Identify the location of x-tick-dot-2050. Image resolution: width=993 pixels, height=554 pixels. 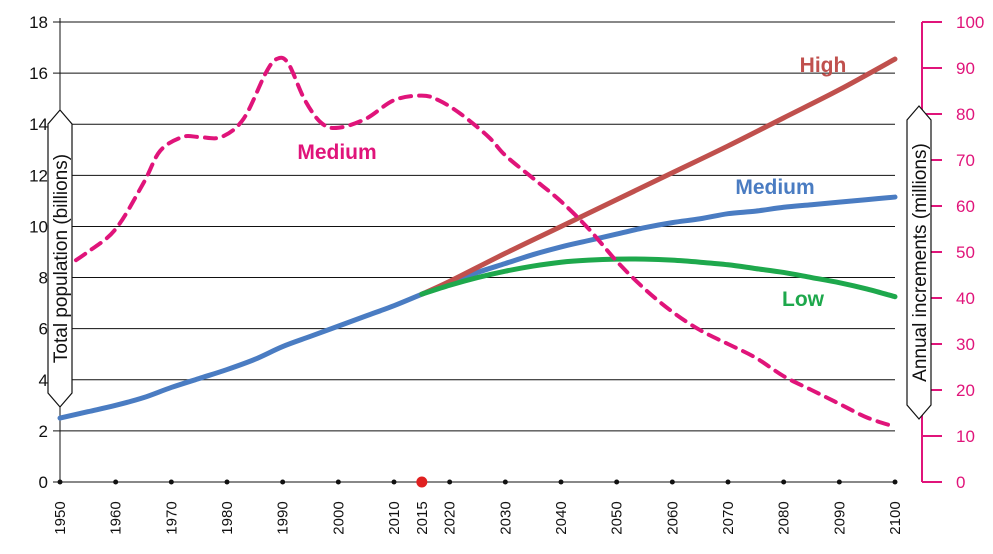
(617, 482).